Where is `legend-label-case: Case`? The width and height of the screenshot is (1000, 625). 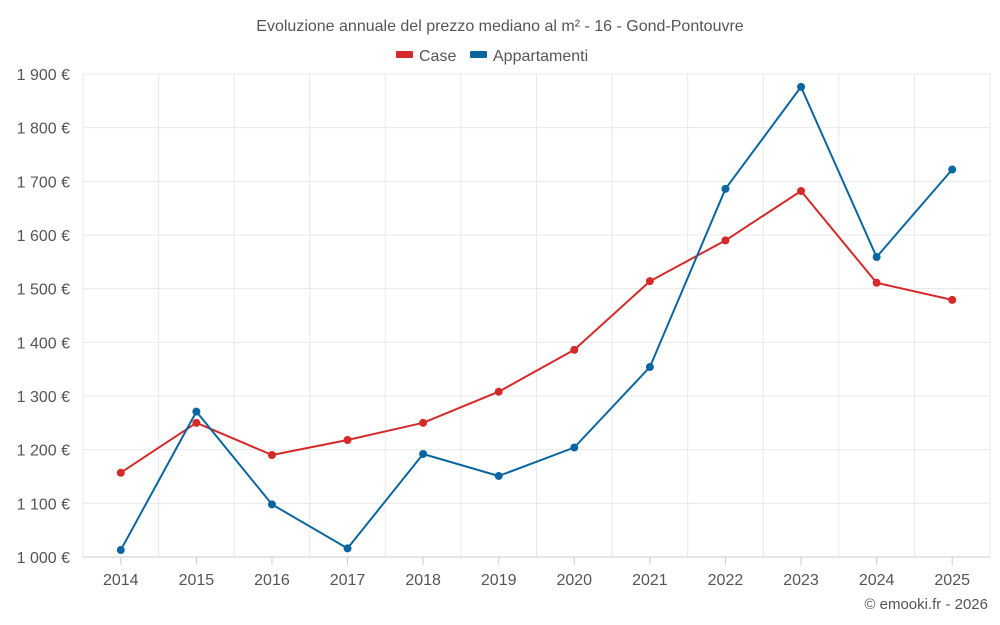 legend-label-case: Case is located at coordinates (437, 56).